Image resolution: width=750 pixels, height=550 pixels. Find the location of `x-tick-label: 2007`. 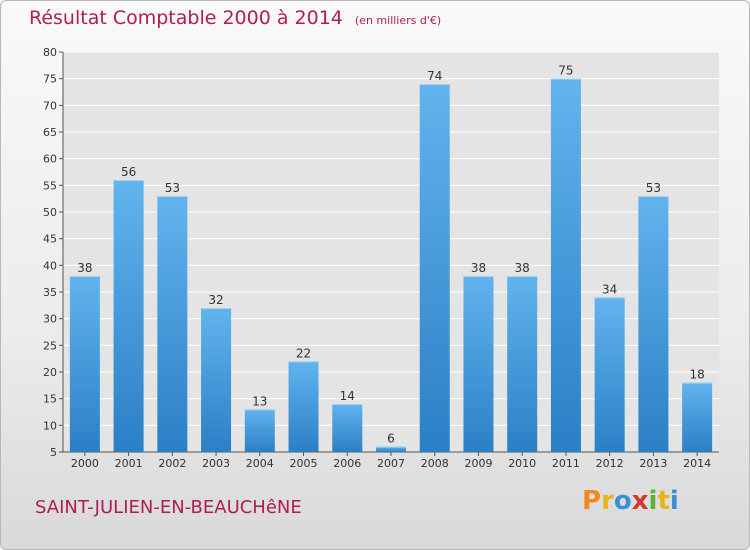

x-tick-label: 2007 is located at coordinates (391, 463).